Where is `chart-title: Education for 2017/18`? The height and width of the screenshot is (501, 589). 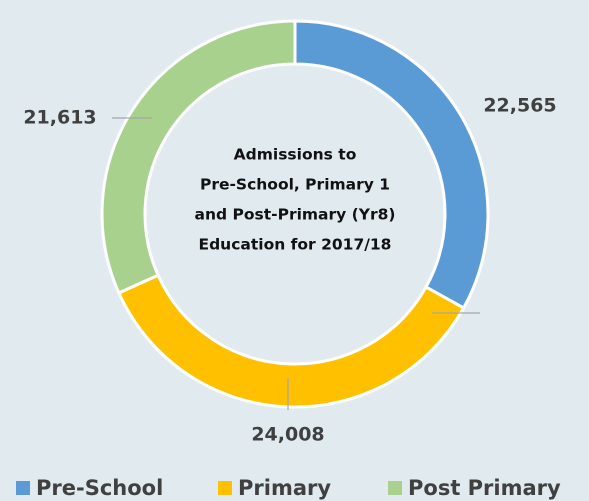
chart-title: Education for 2017/18 is located at coordinates (295, 245).